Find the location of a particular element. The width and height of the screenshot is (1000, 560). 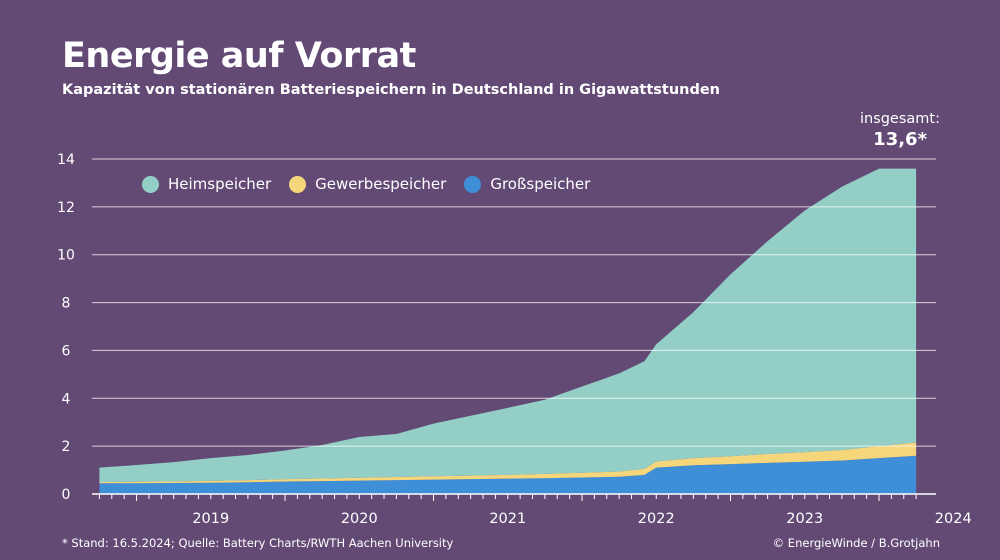

x-tick-label-2020: 2020 is located at coordinates (359, 519).